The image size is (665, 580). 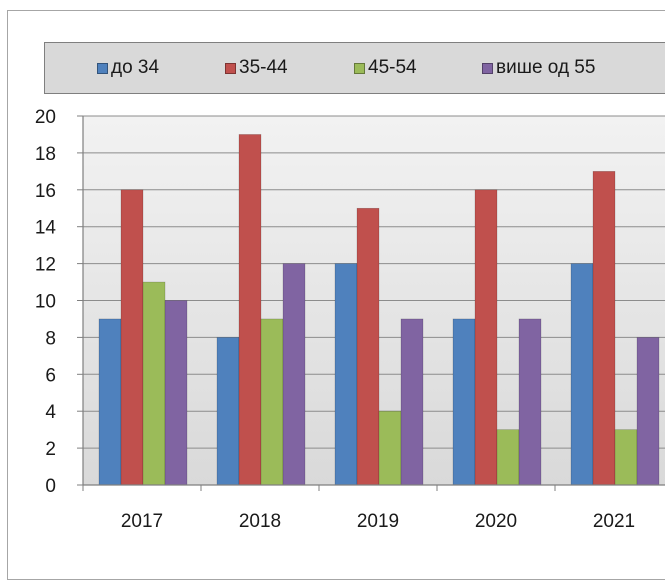 I want to click on x-tick-label: 2018, so click(x=260, y=521).